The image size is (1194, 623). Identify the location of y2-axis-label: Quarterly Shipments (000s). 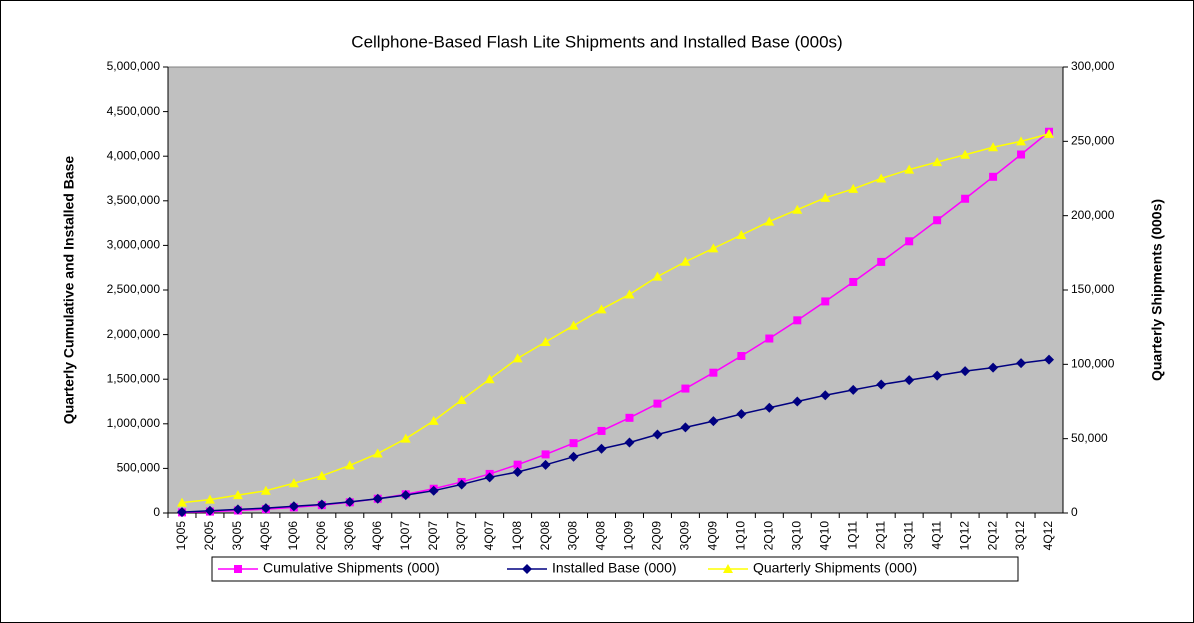
(1157, 290).